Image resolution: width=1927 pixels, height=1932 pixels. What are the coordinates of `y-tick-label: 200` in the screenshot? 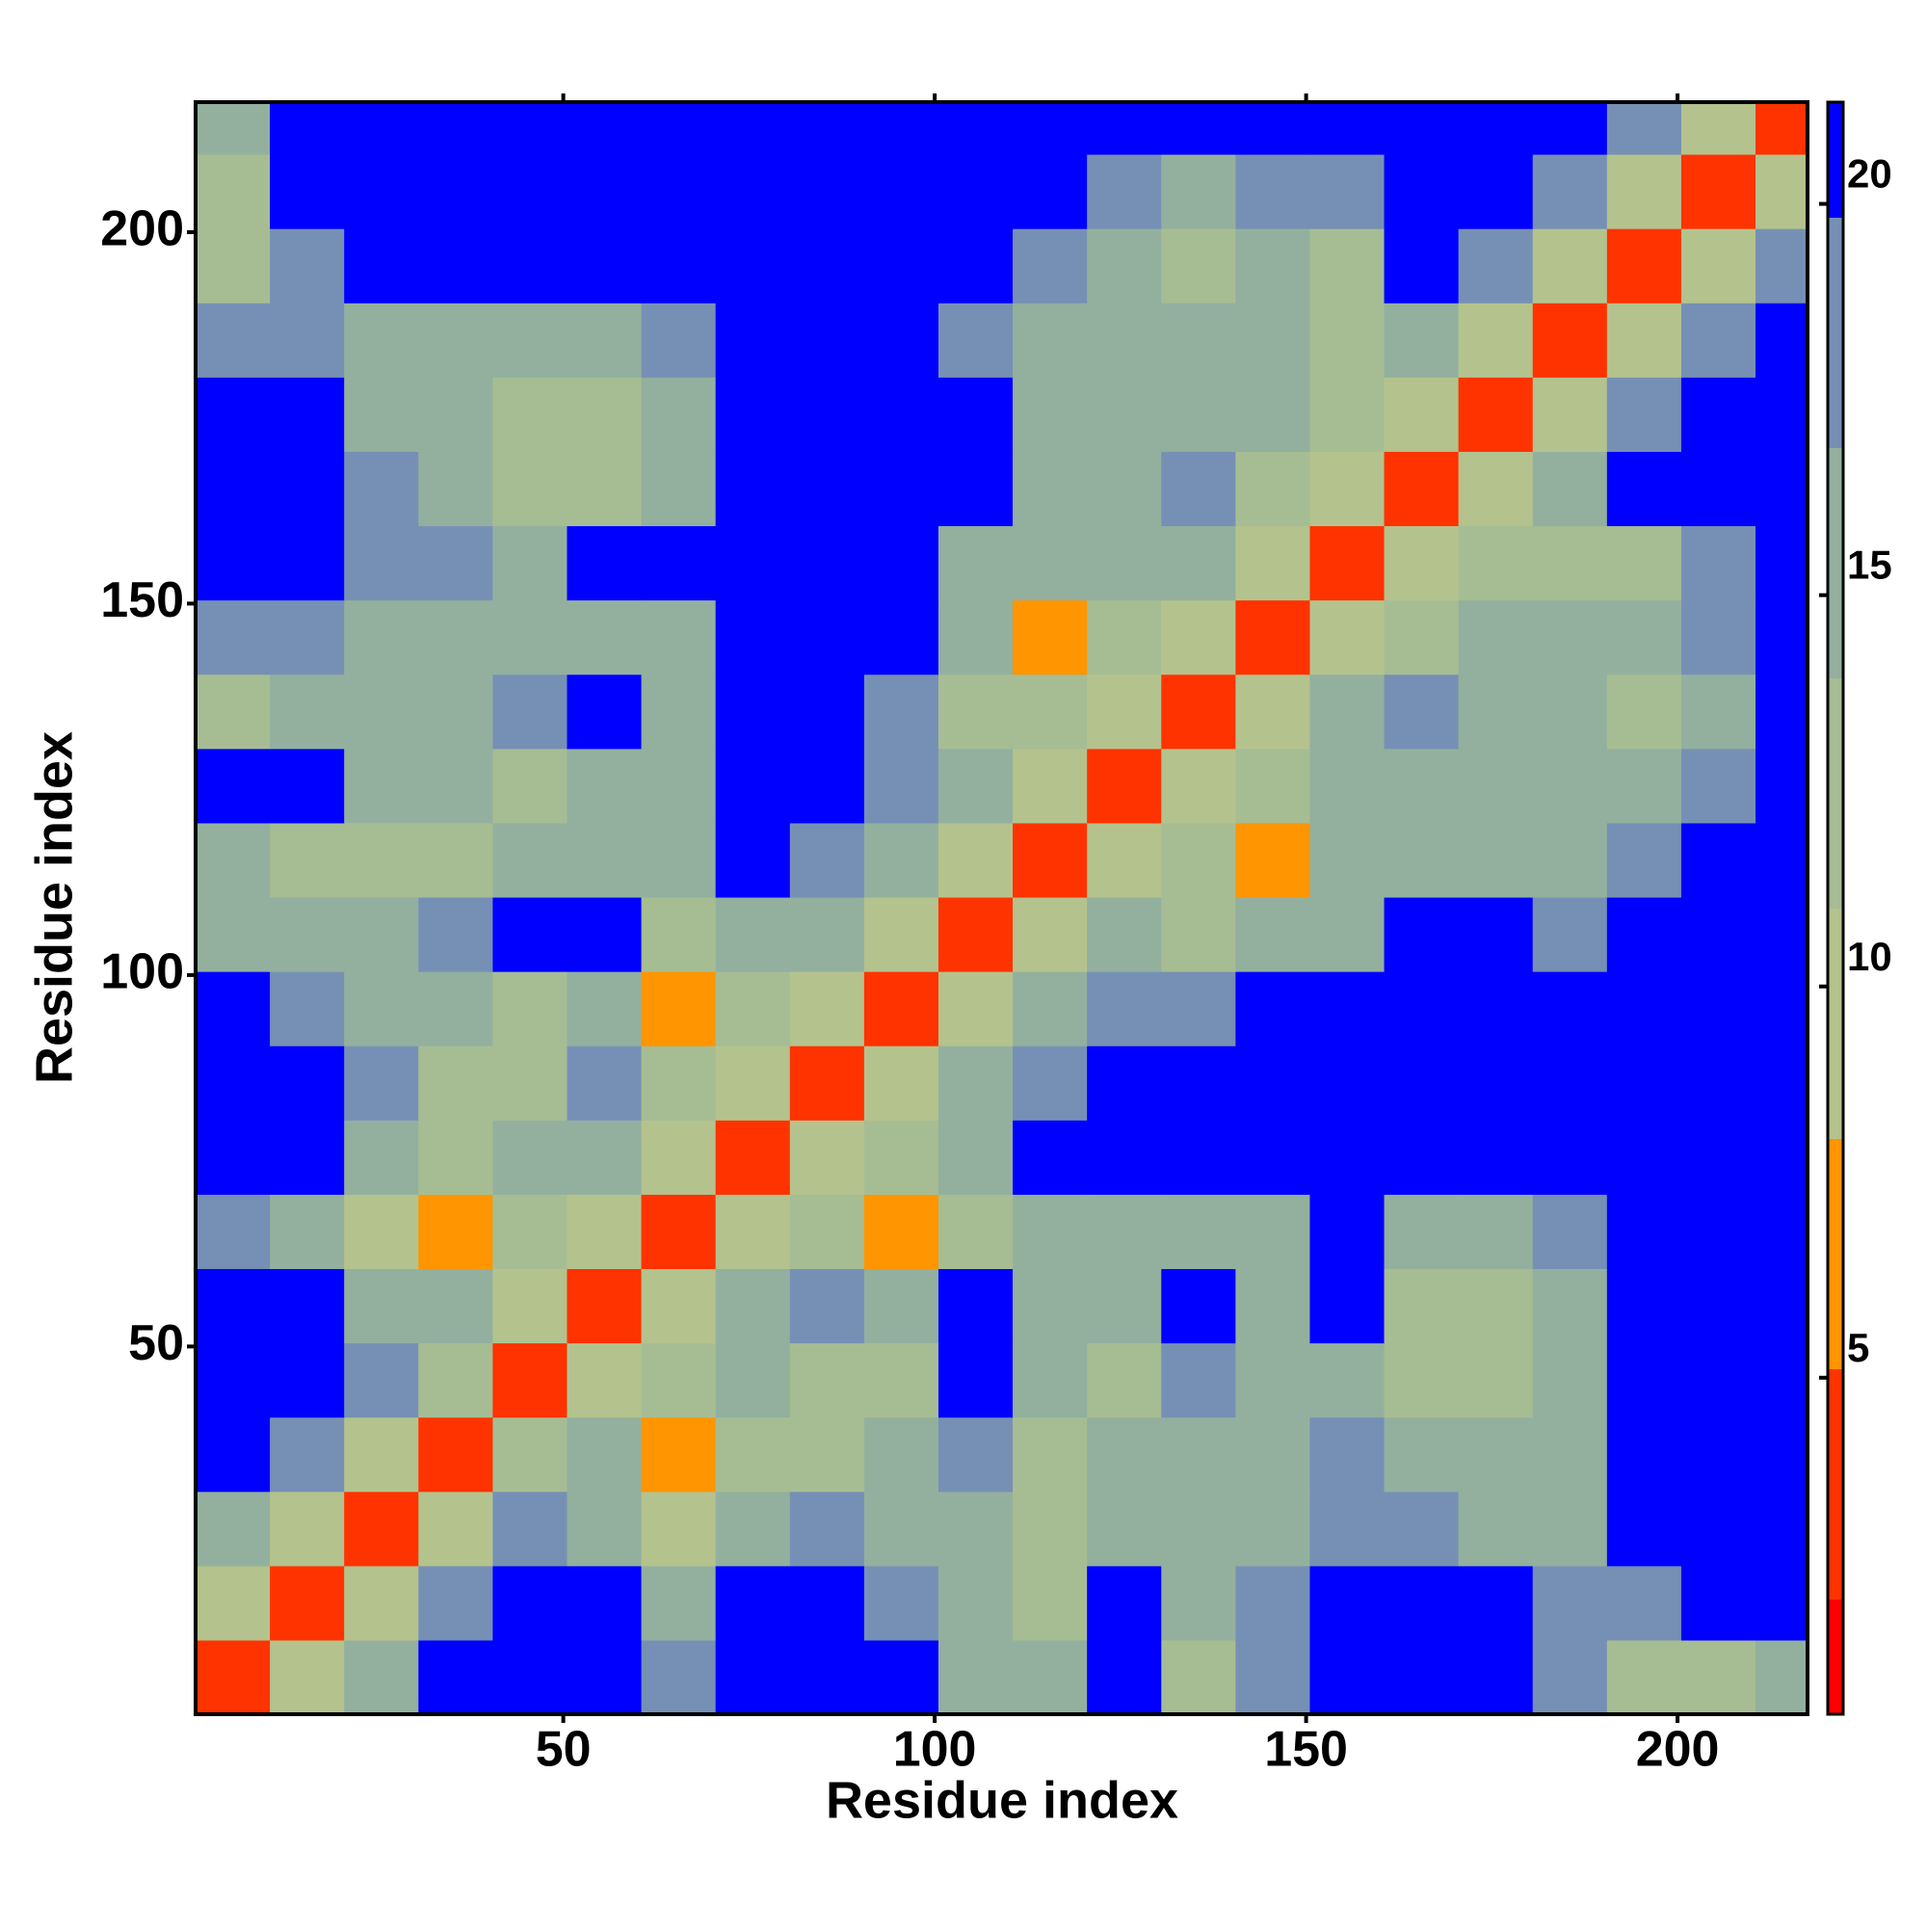 It's located at (142, 229).